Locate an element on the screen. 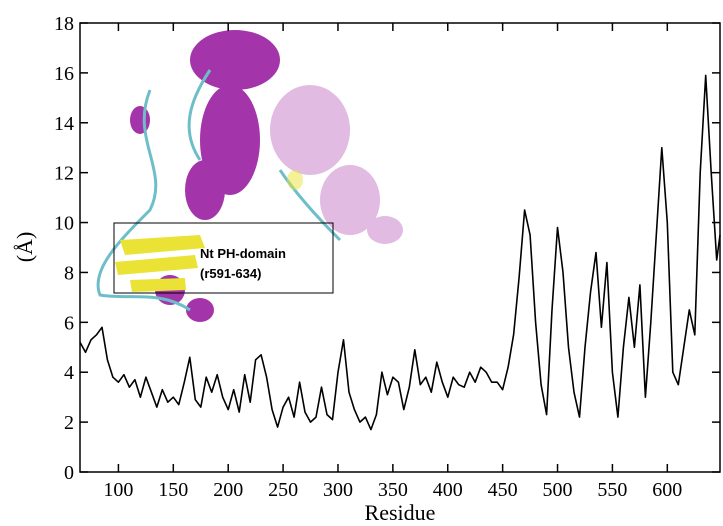 Image resolution: width=723 pixels, height=526 pixels. y-tick-label: 18 is located at coordinates (64, 24).